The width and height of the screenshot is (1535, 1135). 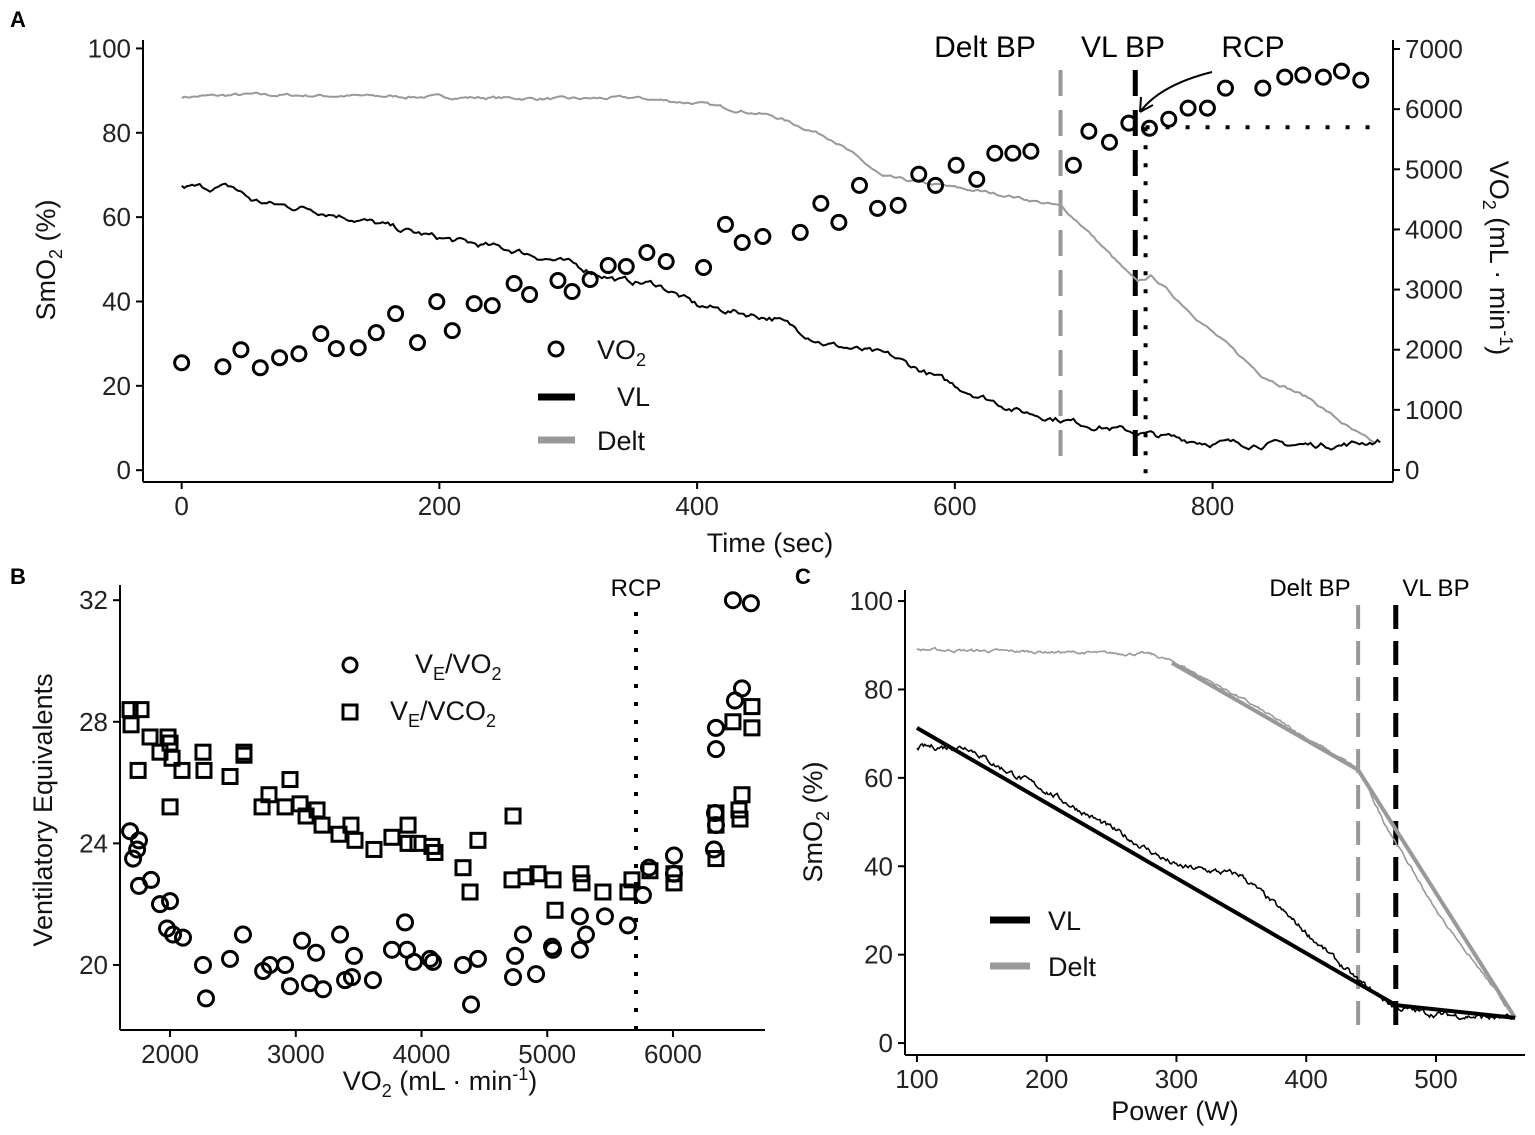 I want to click on panel-a-y-tick-label: 60, so click(x=116, y=217).